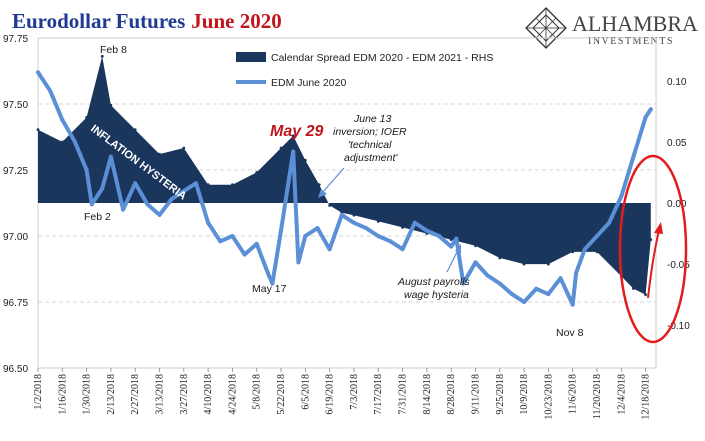 The height and width of the screenshot is (441, 705). Describe the element at coordinates (87, 394) in the screenshot. I see `x-tick-2: 1/30/2018` at that location.